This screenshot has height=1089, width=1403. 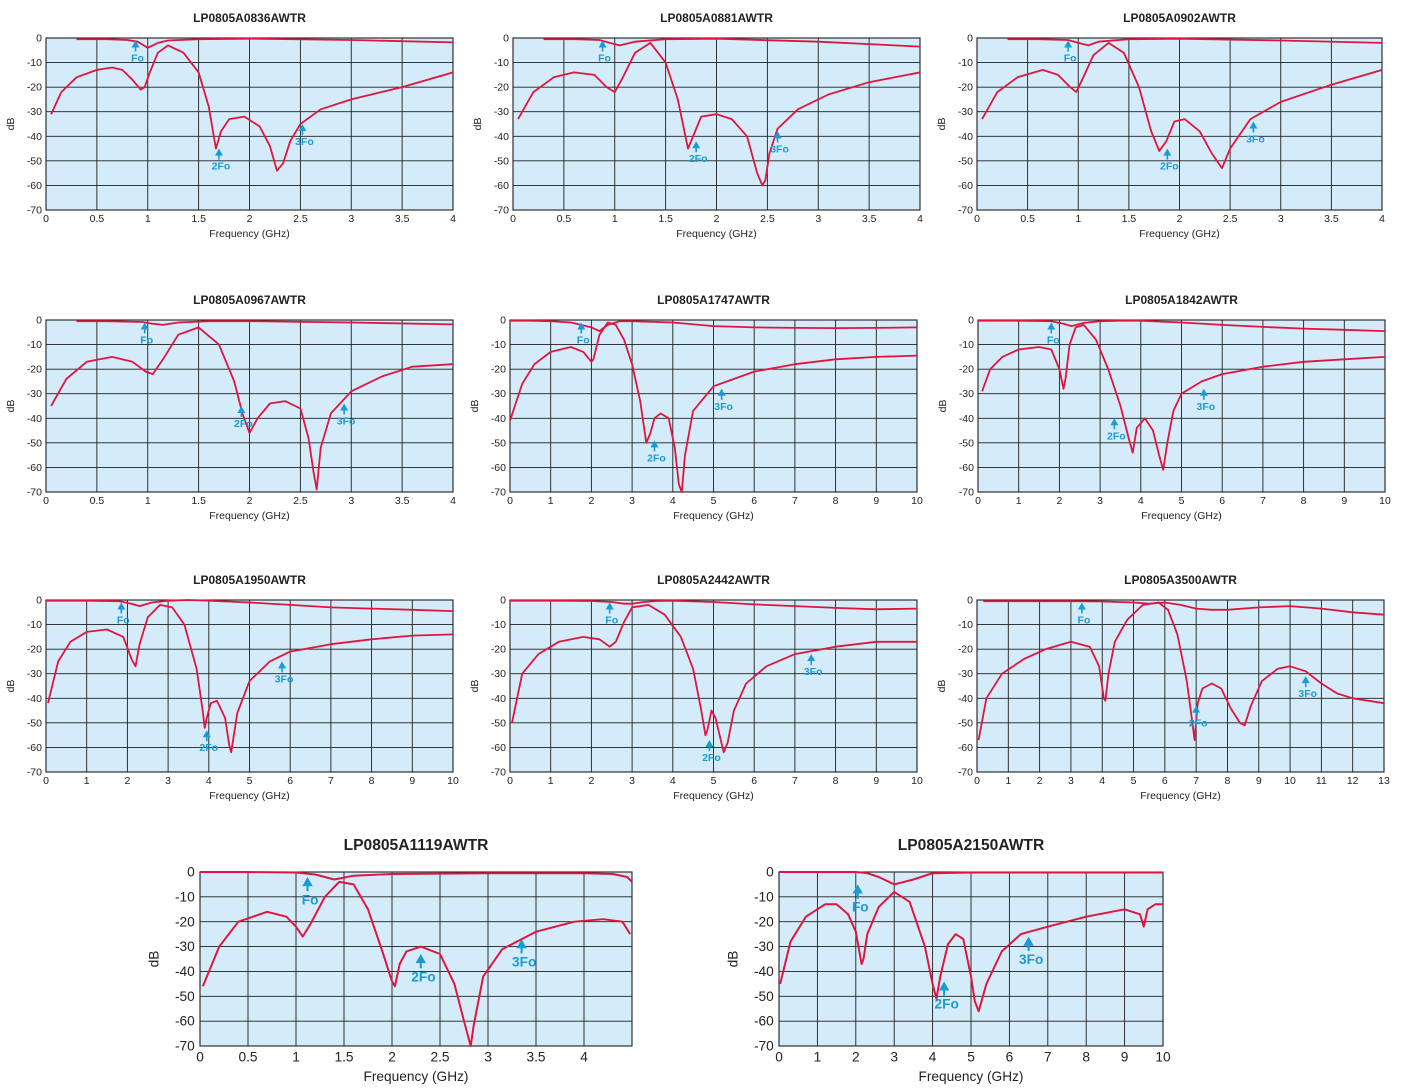 I want to click on chart-title: LP0805A0836AWTR, so click(x=249, y=18).